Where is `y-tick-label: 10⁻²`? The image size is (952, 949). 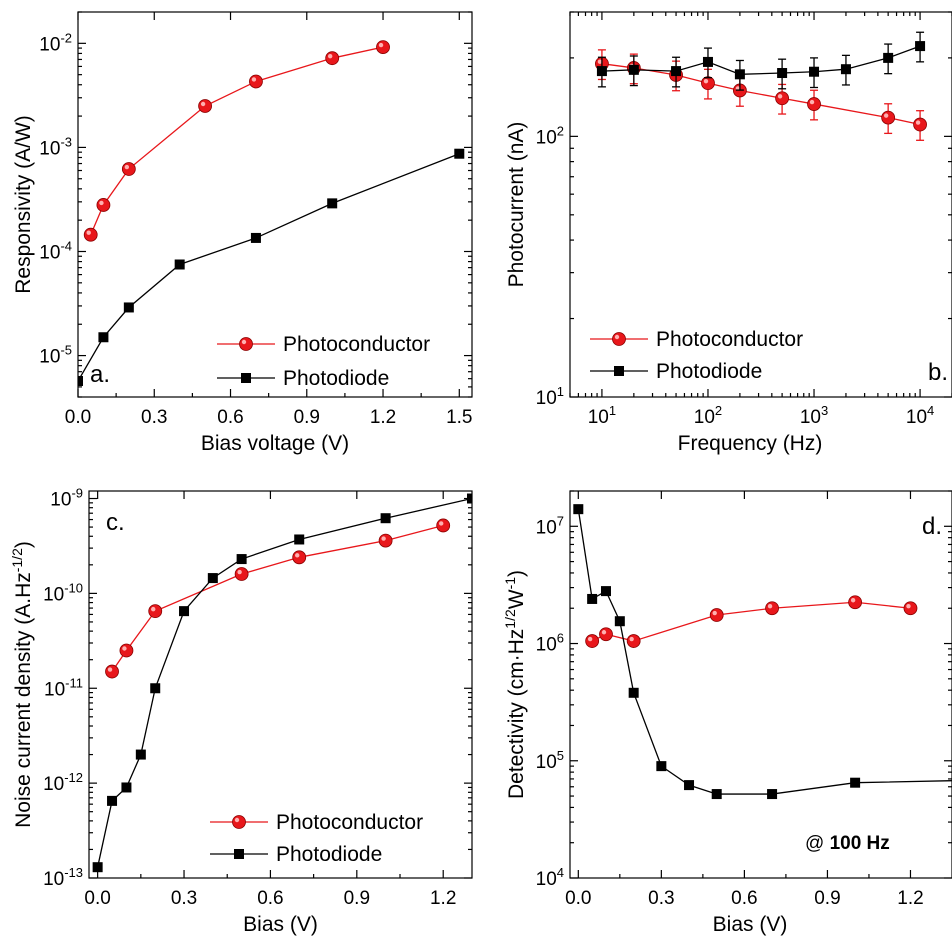
y-tick-label: 10⁻² is located at coordinates (55, 42).